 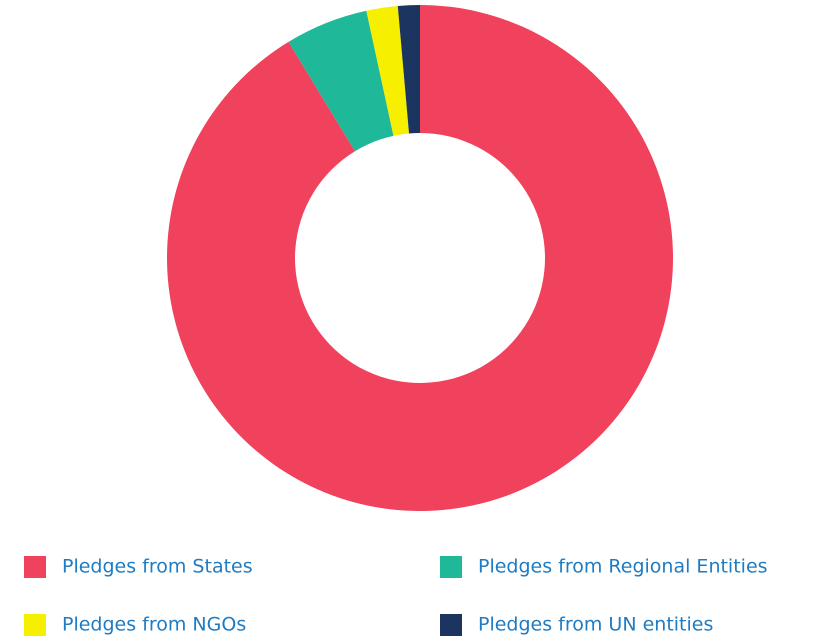 What do you see at coordinates (154, 625) in the screenshot?
I see `legend-label: Pledges from NGOs` at bounding box center [154, 625].